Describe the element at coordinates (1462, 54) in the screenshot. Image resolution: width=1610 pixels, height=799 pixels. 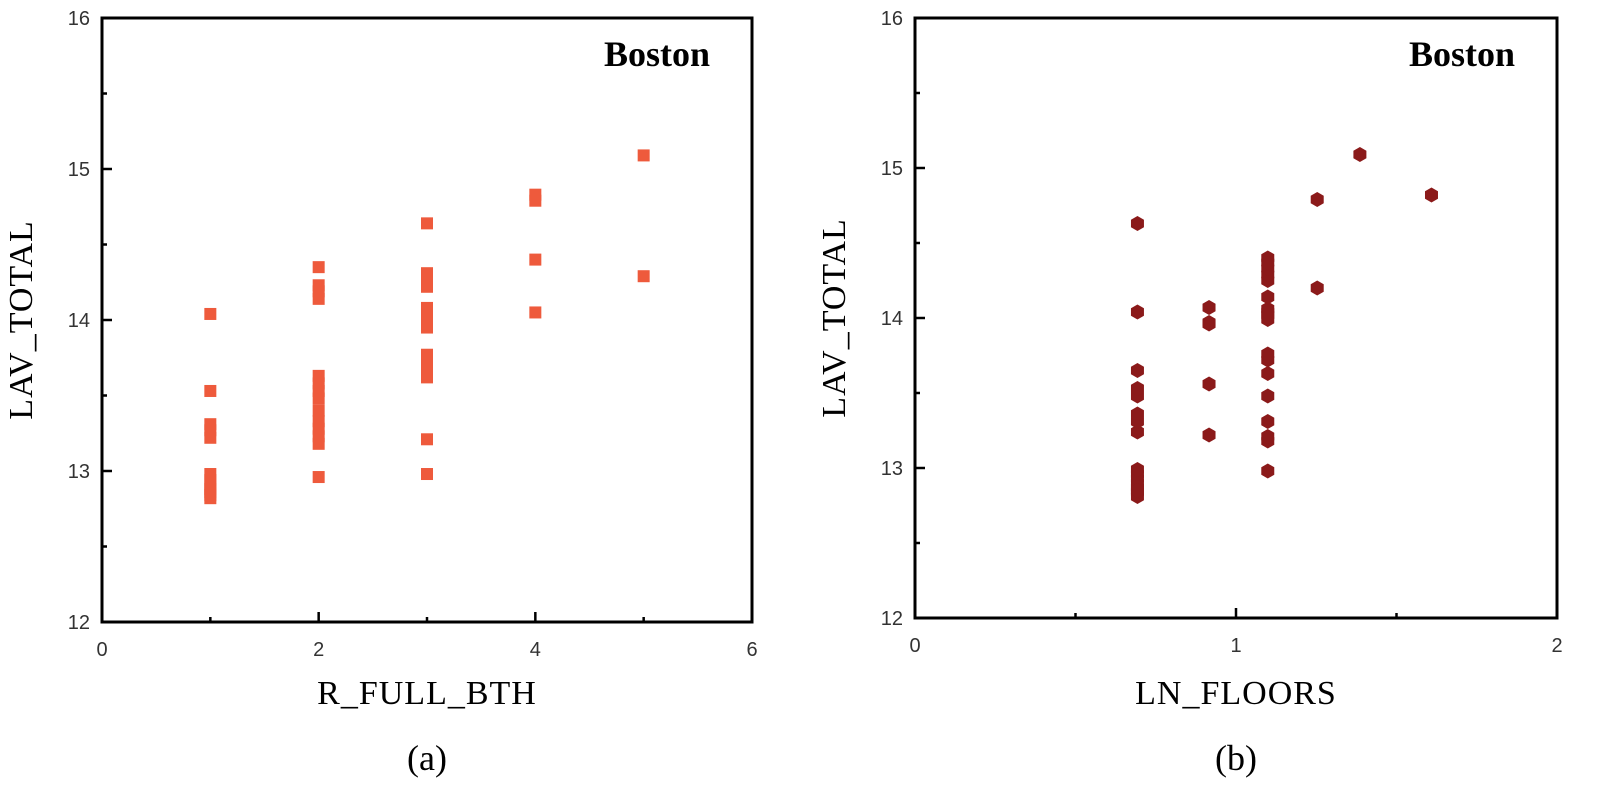
I see `panel-b-title: Boston` at that location.